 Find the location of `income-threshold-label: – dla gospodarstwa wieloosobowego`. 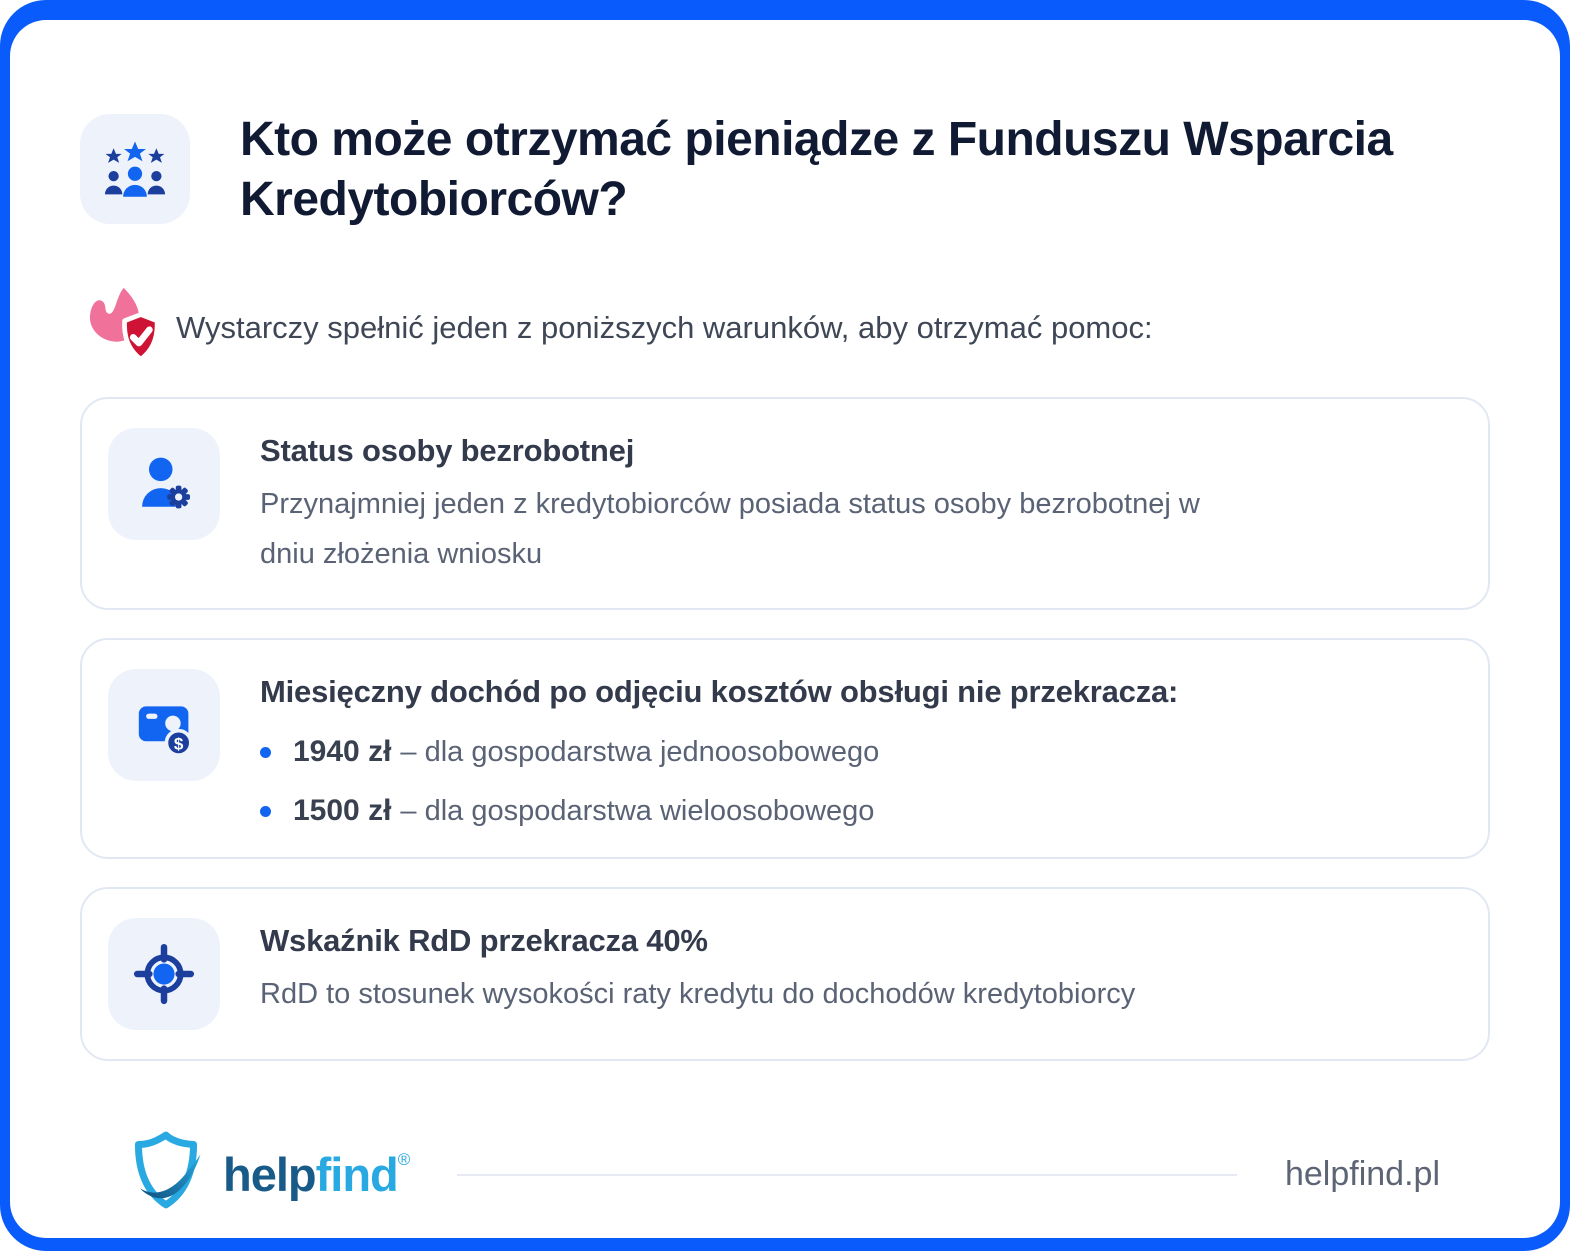

income-threshold-label: – dla gospodarstwa wieloosobowego is located at coordinates (637, 810).